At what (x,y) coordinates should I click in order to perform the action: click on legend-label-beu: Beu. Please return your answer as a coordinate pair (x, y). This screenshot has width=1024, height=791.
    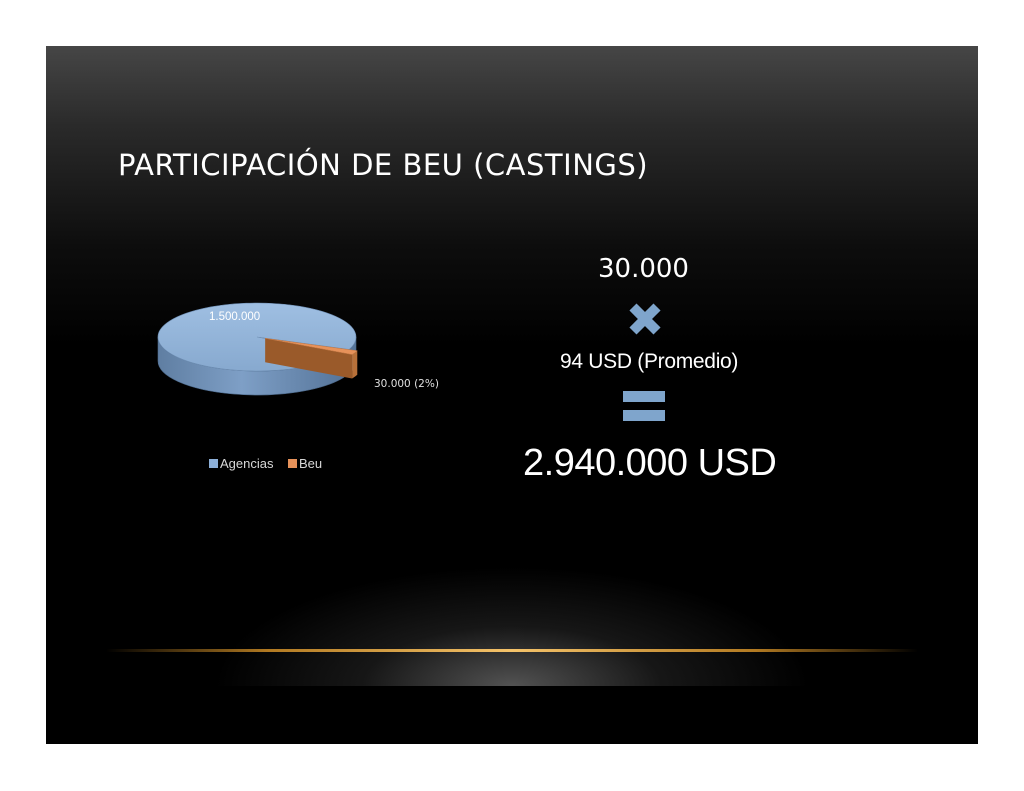
    Looking at the image, I should click on (311, 463).